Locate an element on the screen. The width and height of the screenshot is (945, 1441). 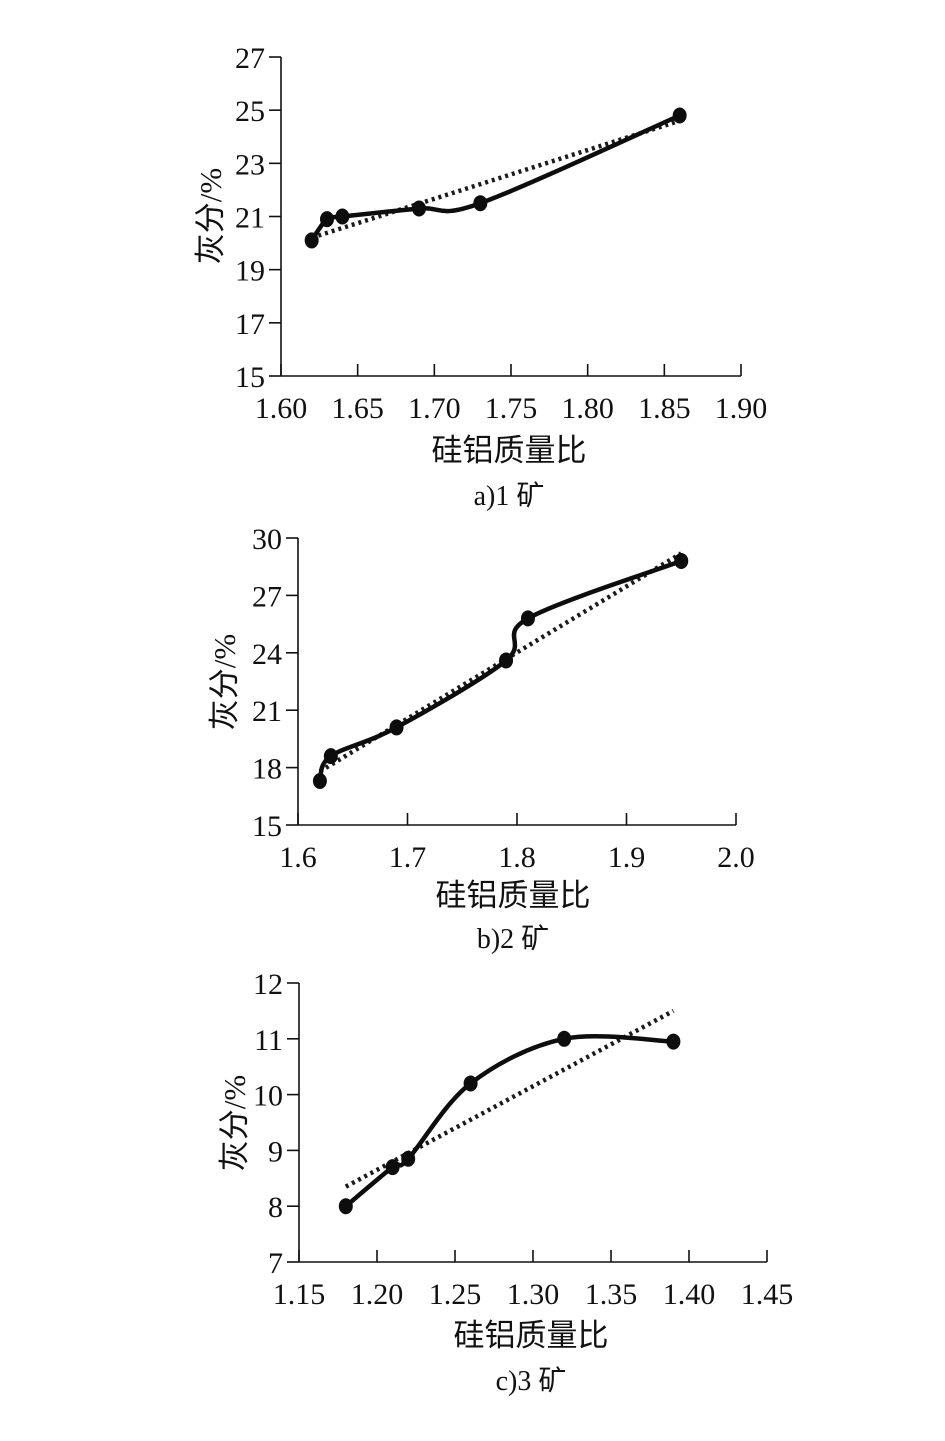
x-tick-label-b: 1.8 is located at coordinates (517, 857).